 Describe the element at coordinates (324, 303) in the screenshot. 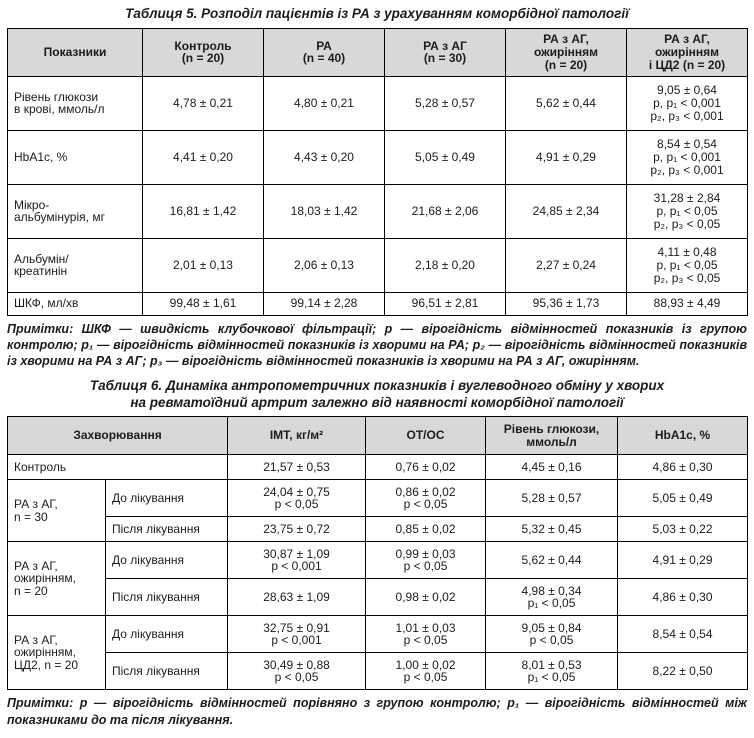

I see `value-cell: 99,14 ± 2,28` at that location.